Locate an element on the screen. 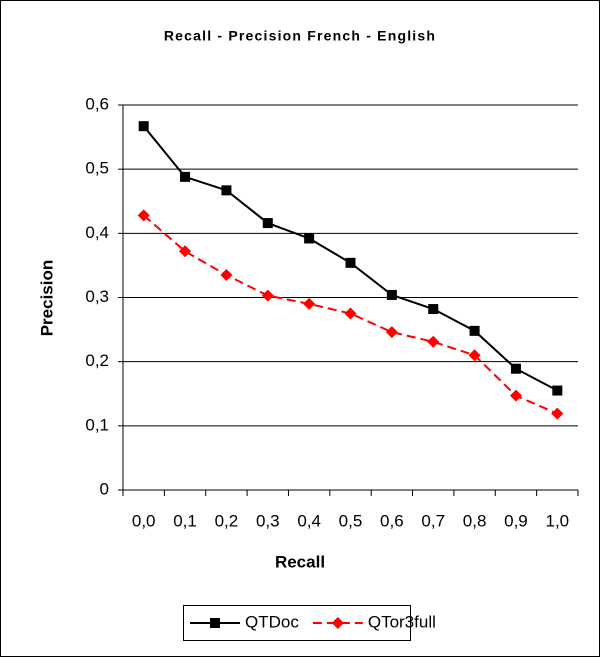  legend-label: QTor3full is located at coordinates (402, 621).